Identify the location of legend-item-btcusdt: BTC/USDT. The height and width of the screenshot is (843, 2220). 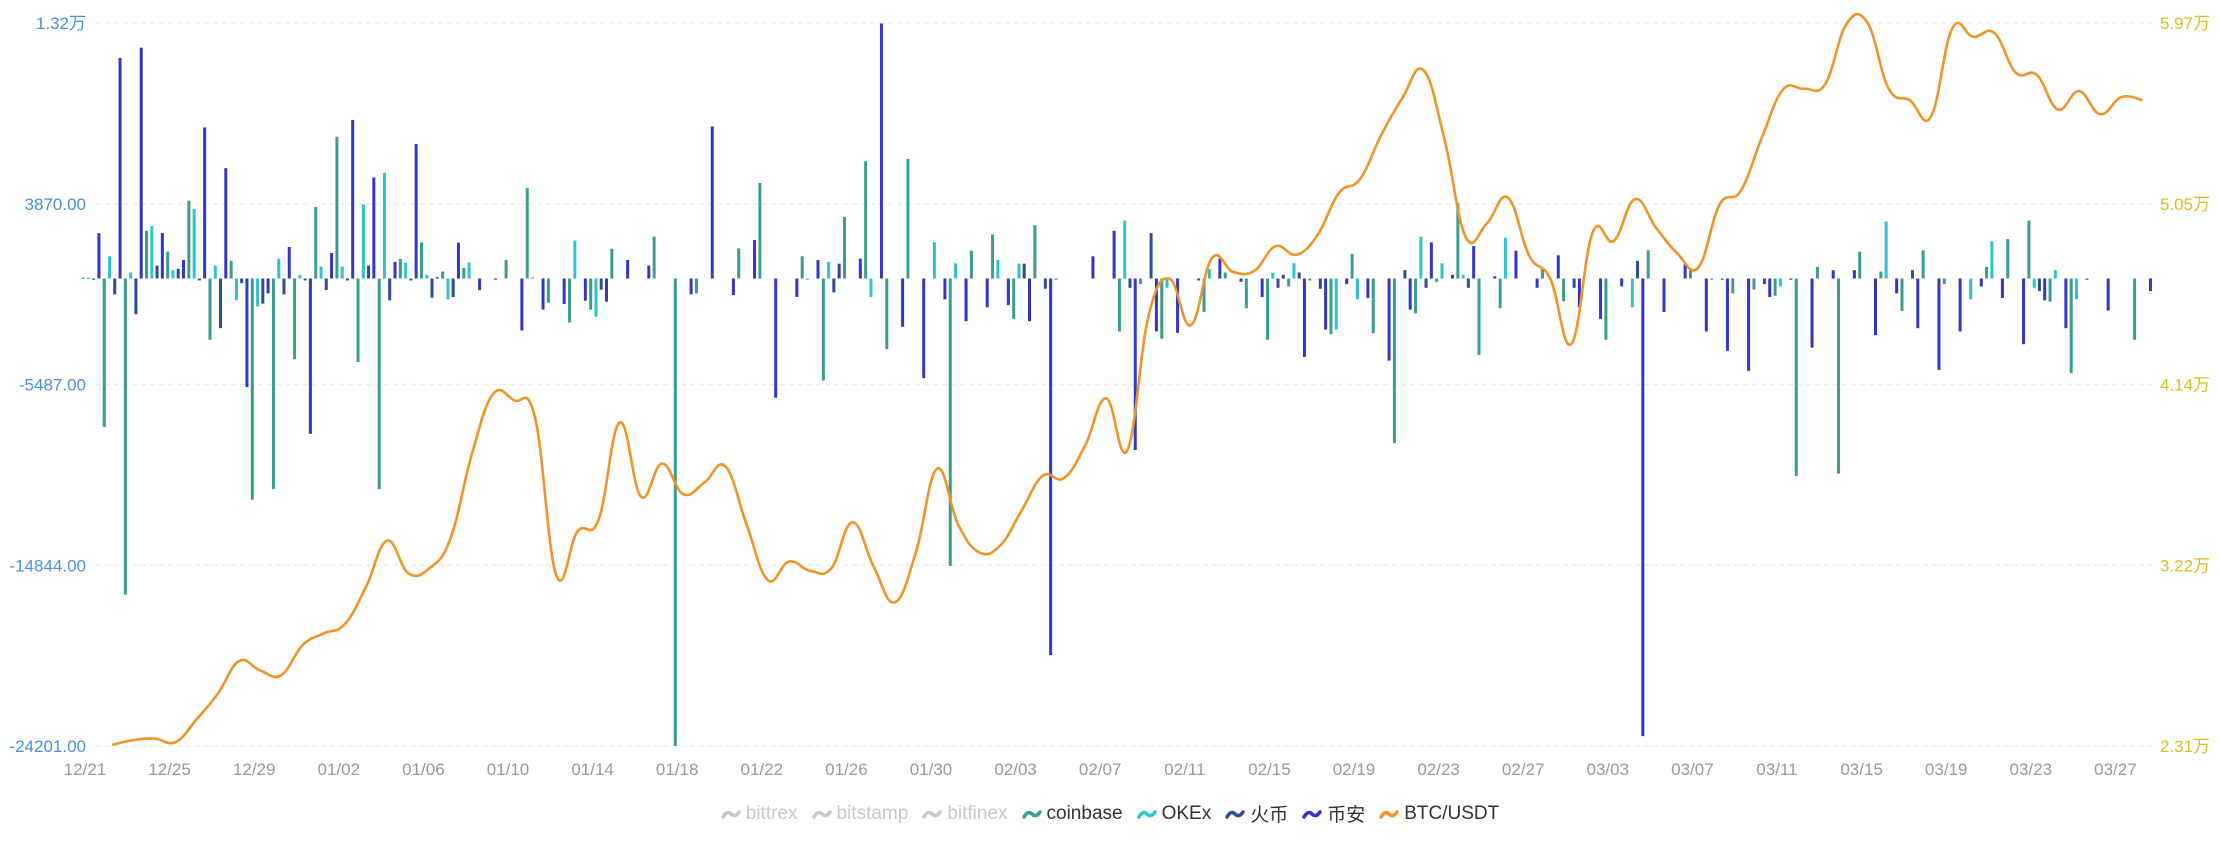
(1439, 813).